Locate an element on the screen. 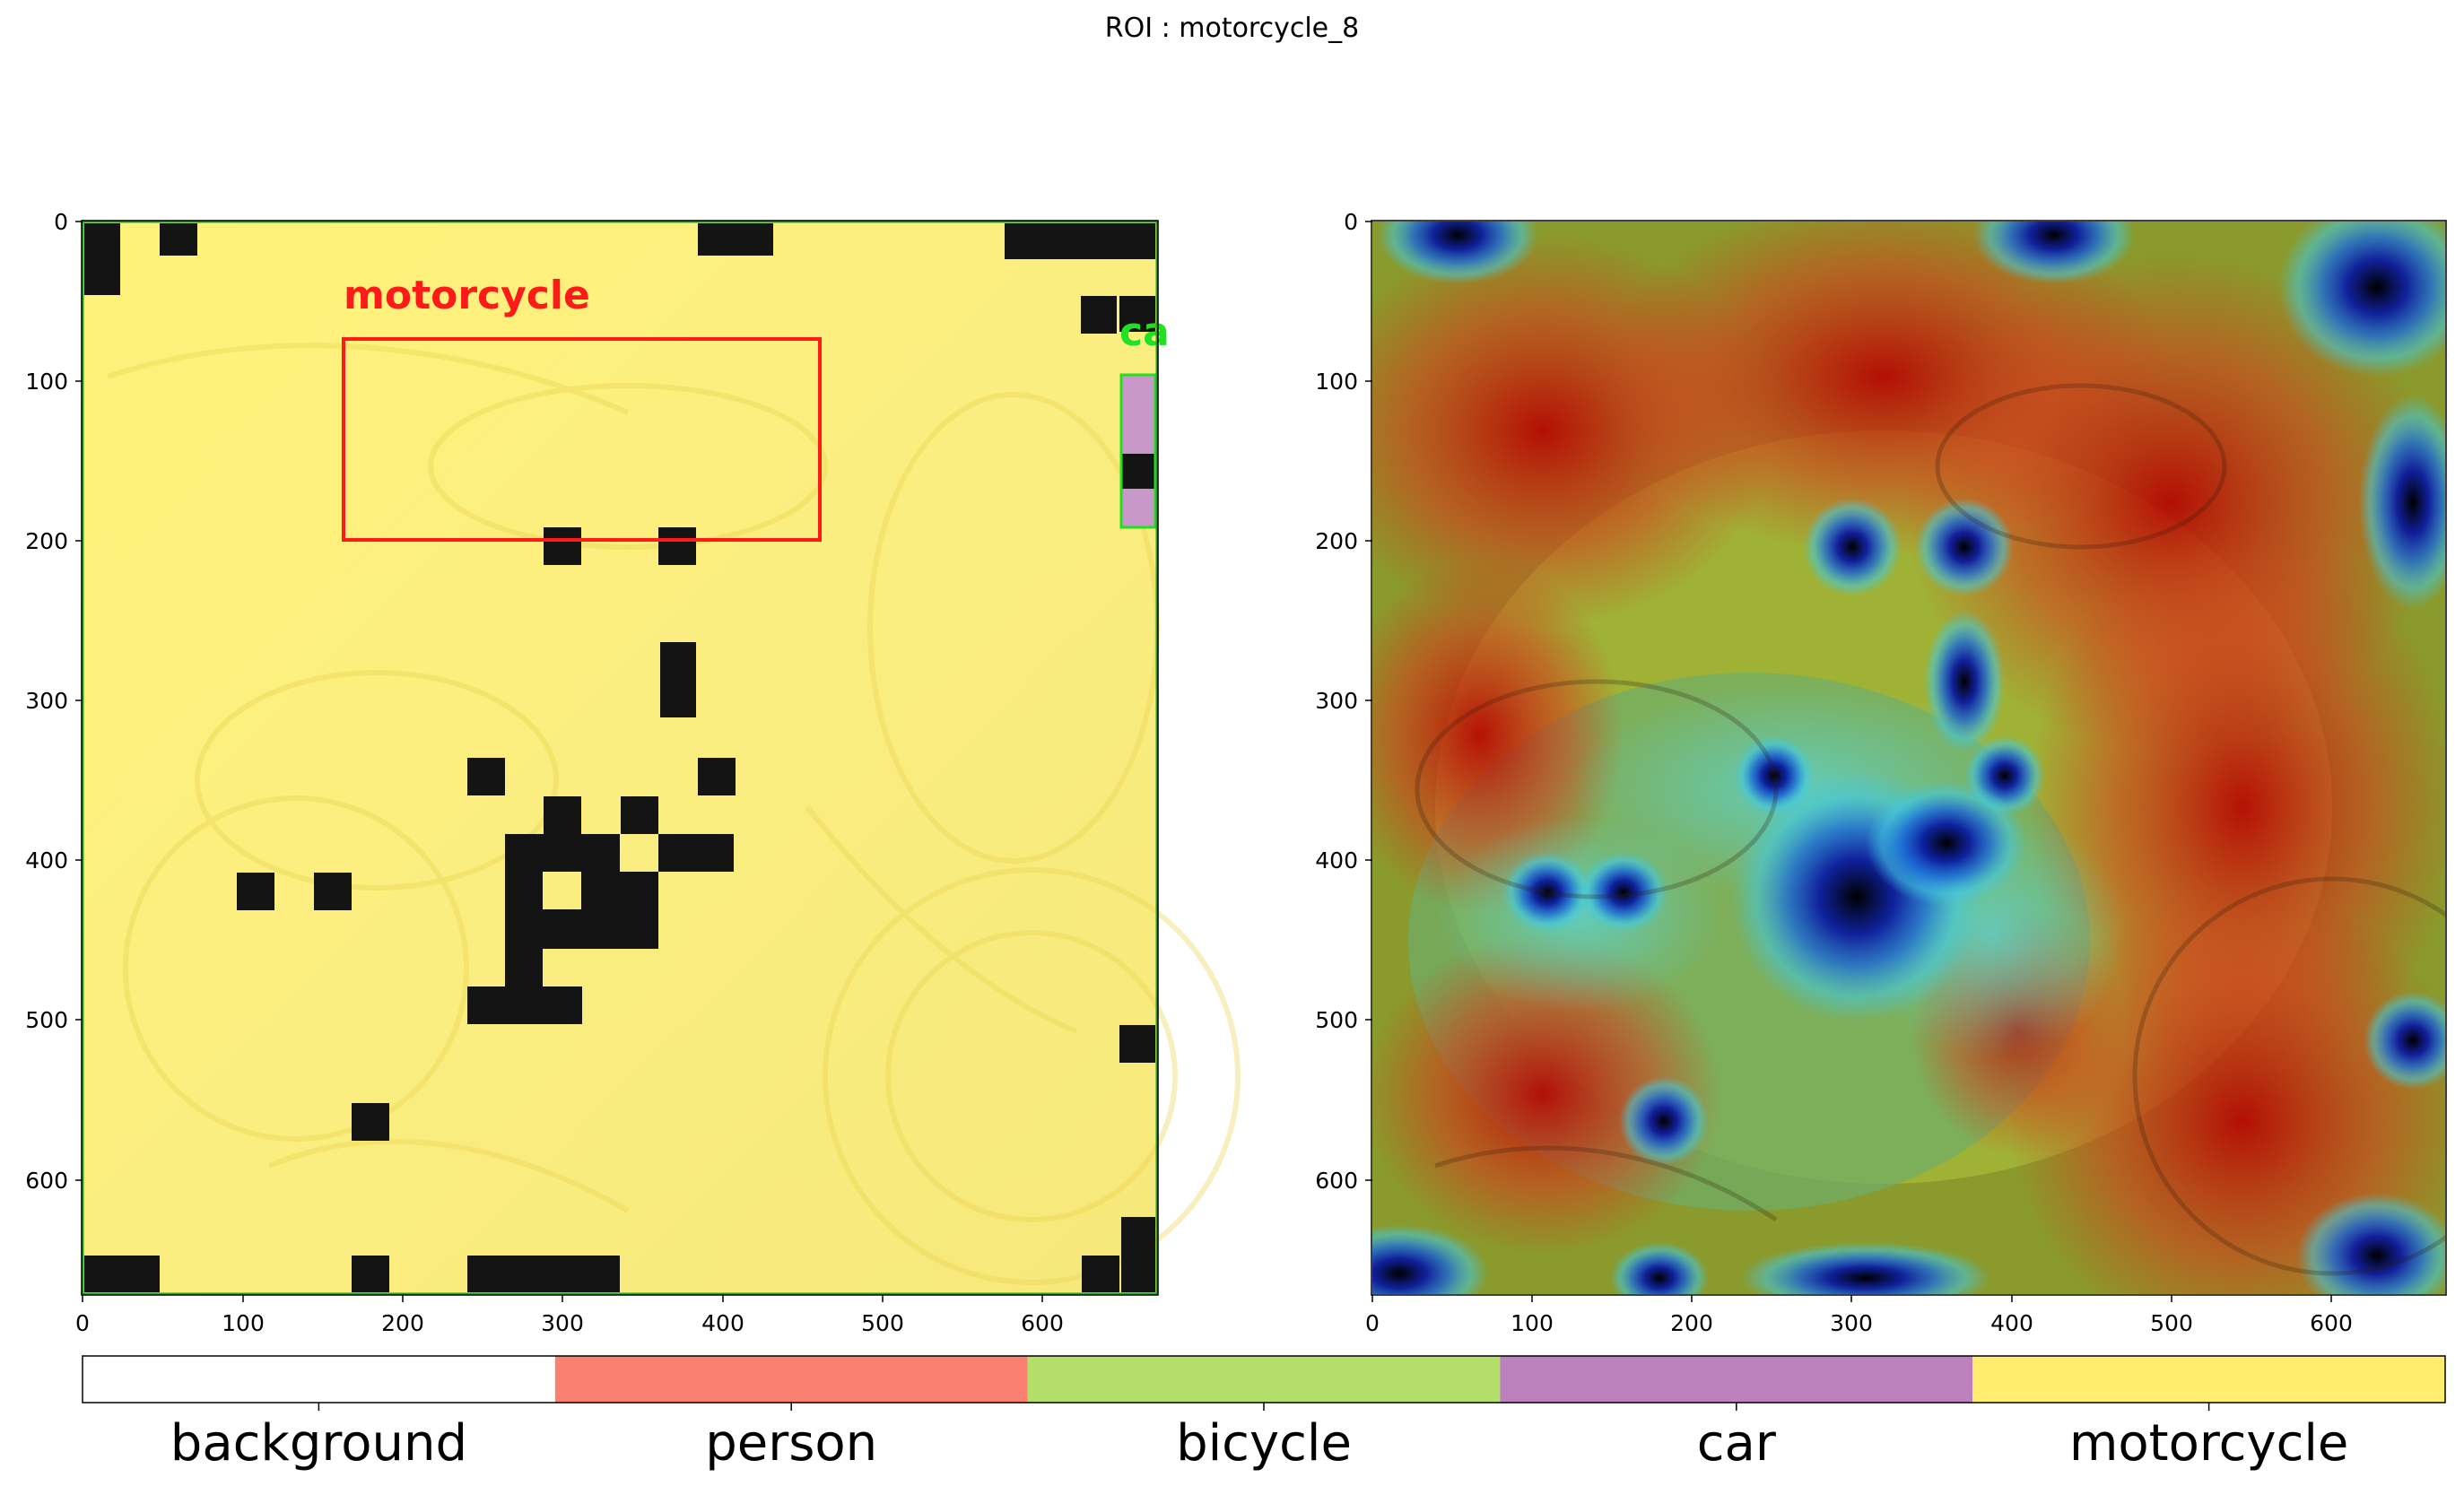  class-colorbar: background person bicycle car motorcycle is located at coordinates (1264, 1414).